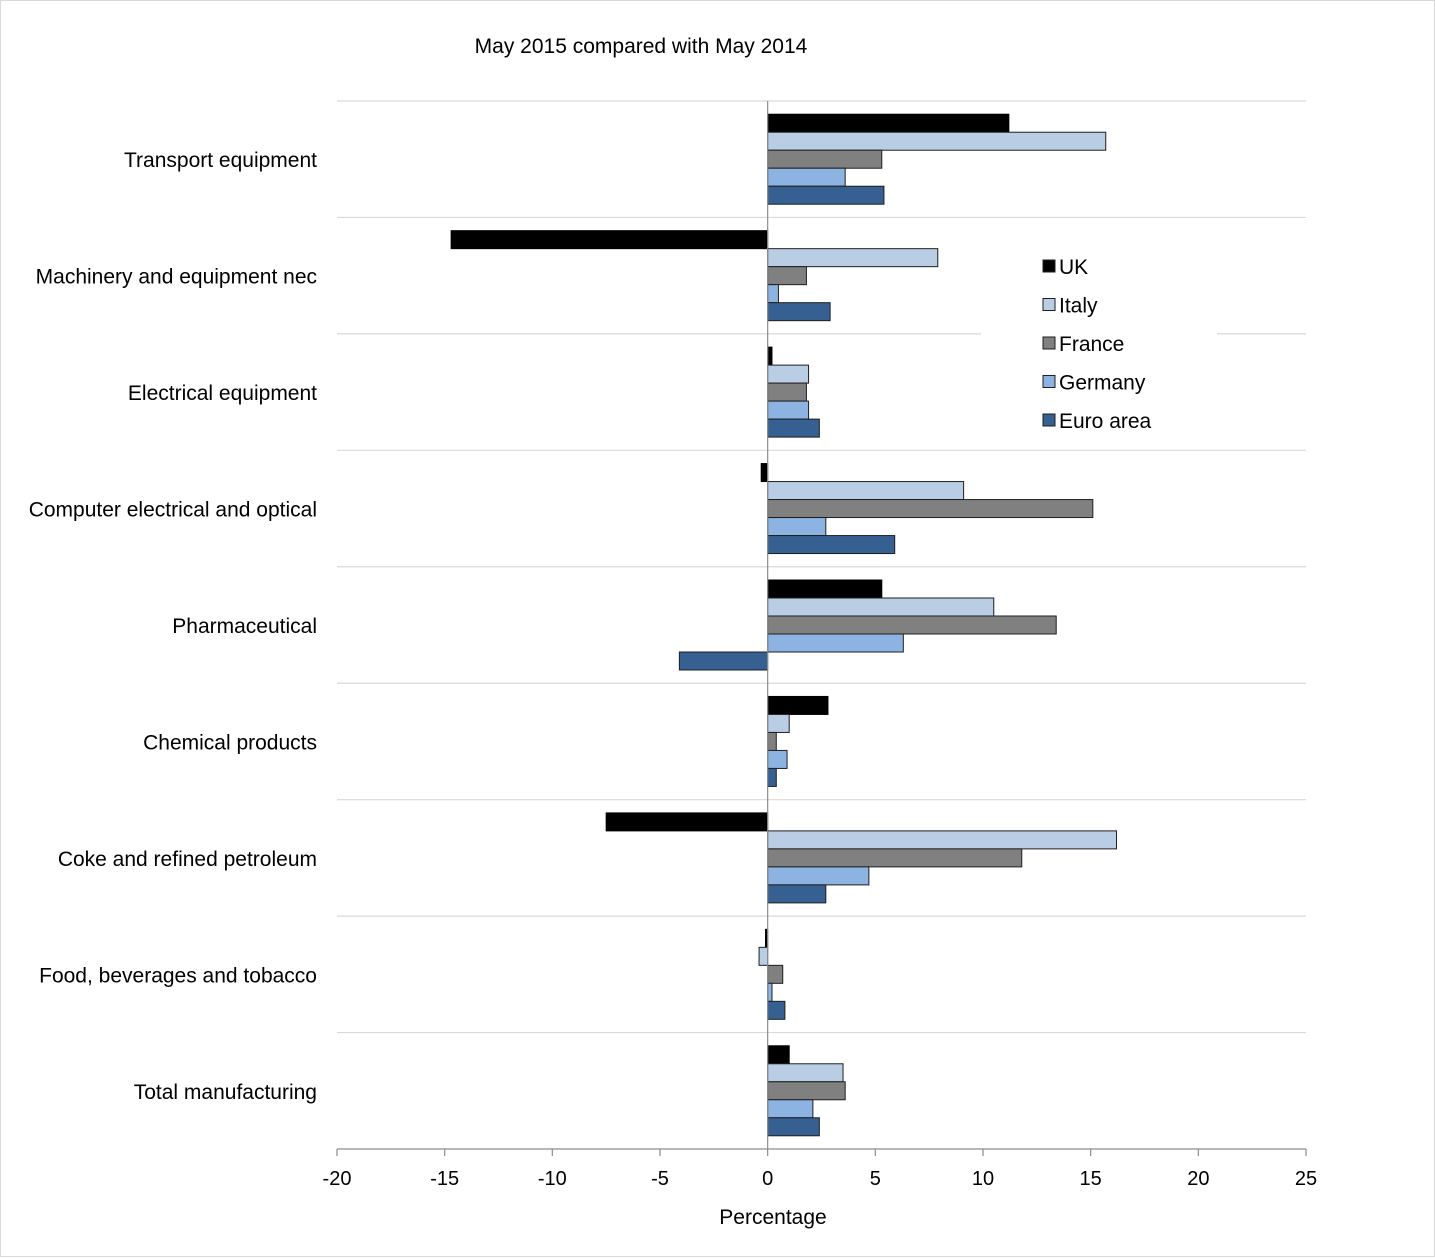 Image resolution: width=1435 pixels, height=1258 pixels. Describe the element at coordinates (983, 1179) in the screenshot. I see `x-tick-label: 10` at that location.